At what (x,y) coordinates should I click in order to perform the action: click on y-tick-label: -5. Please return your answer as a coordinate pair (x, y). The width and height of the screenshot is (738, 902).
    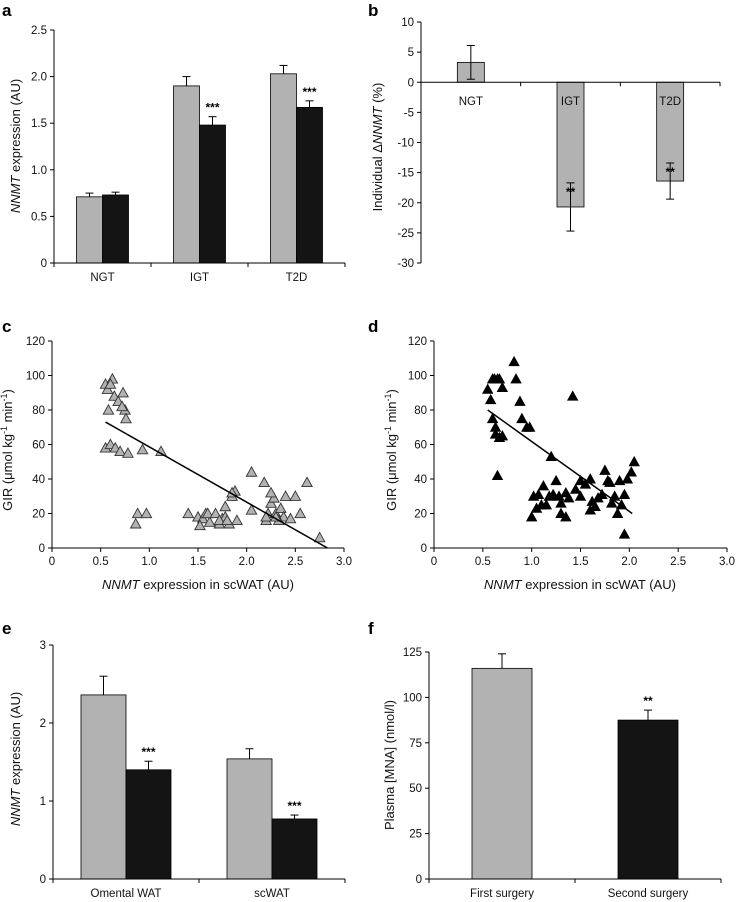
    Looking at the image, I should click on (409, 113).